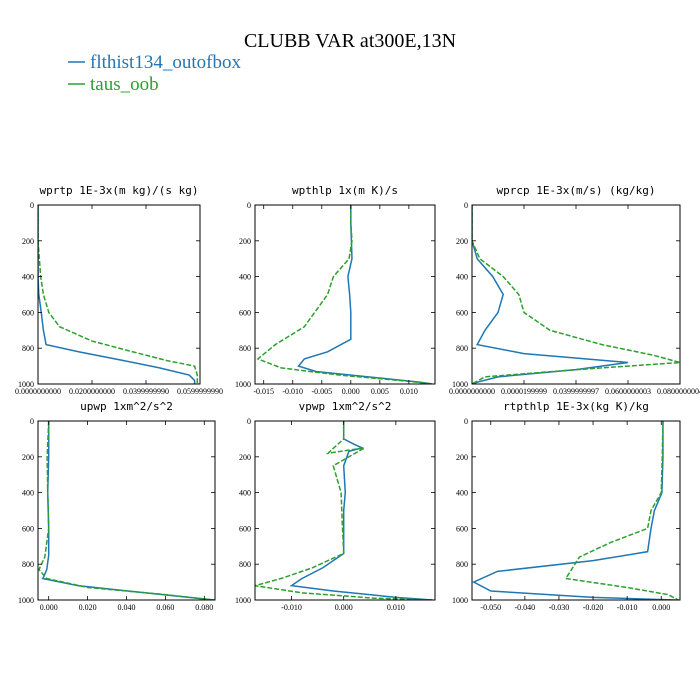 The image size is (700, 700). Describe the element at coordinates (628, 391) in the screenshot. I see `x-tick-label: 0.0600000003` at that location.